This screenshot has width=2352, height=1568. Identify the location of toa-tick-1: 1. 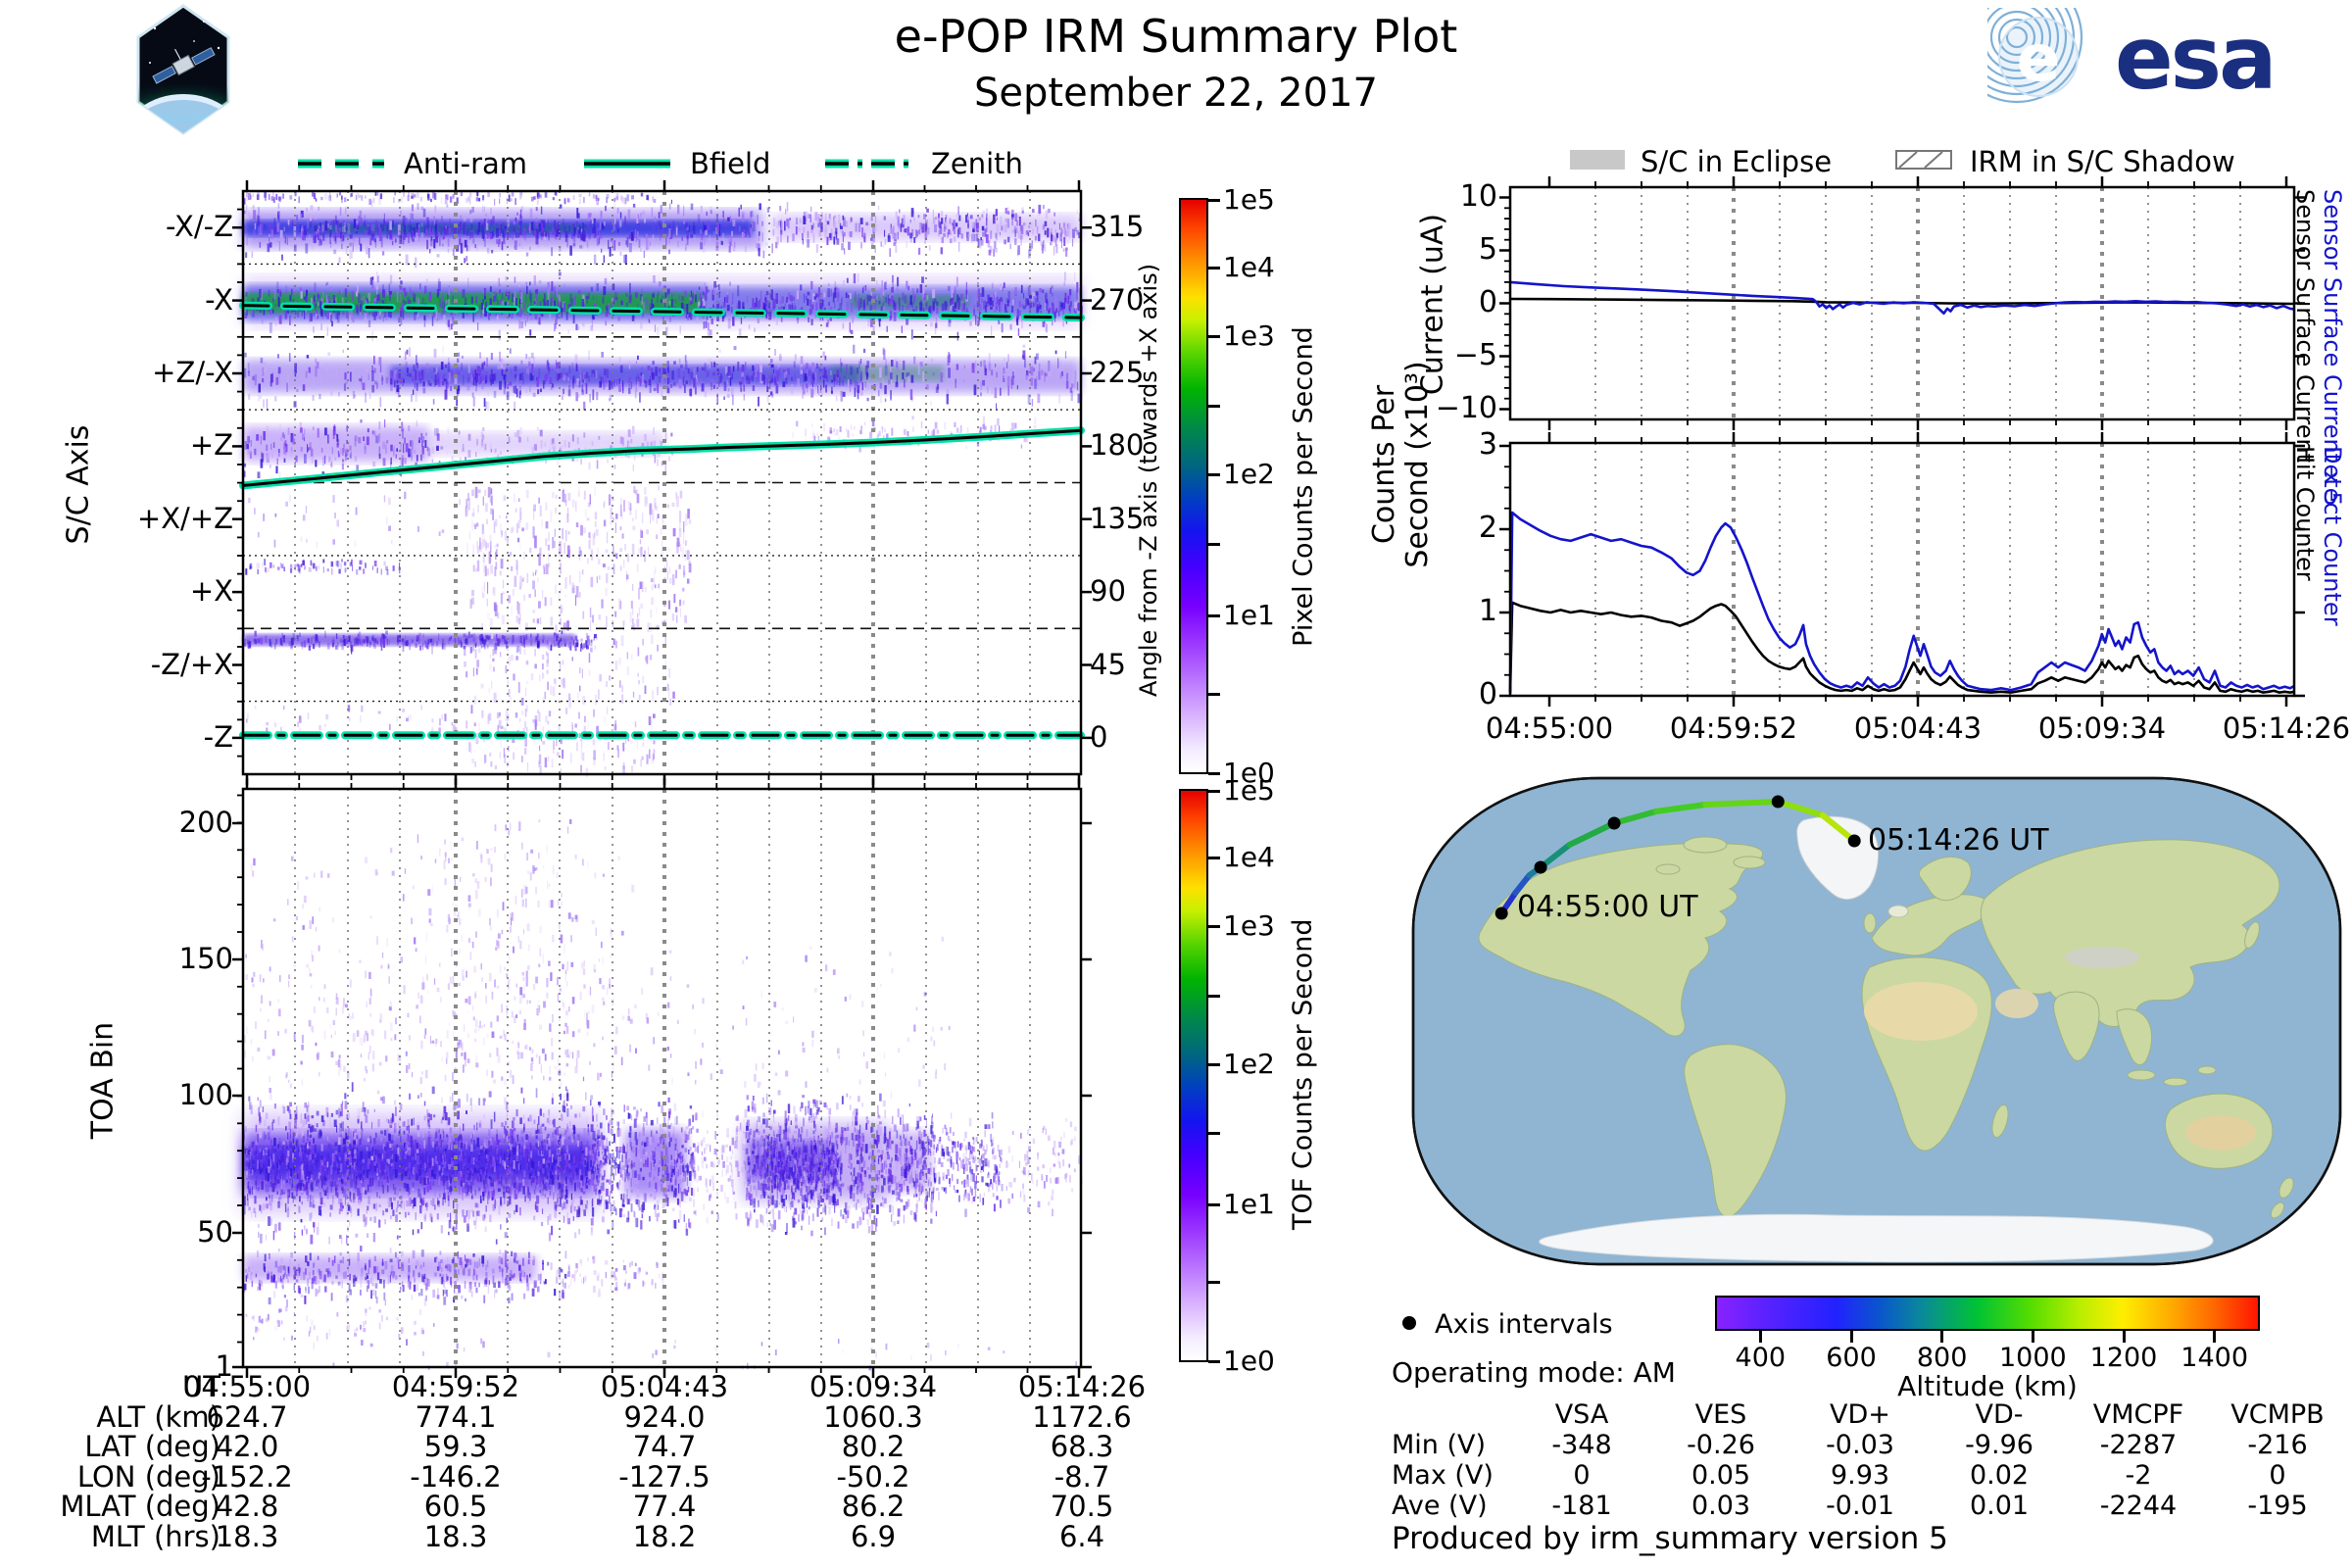
(224, 1366).